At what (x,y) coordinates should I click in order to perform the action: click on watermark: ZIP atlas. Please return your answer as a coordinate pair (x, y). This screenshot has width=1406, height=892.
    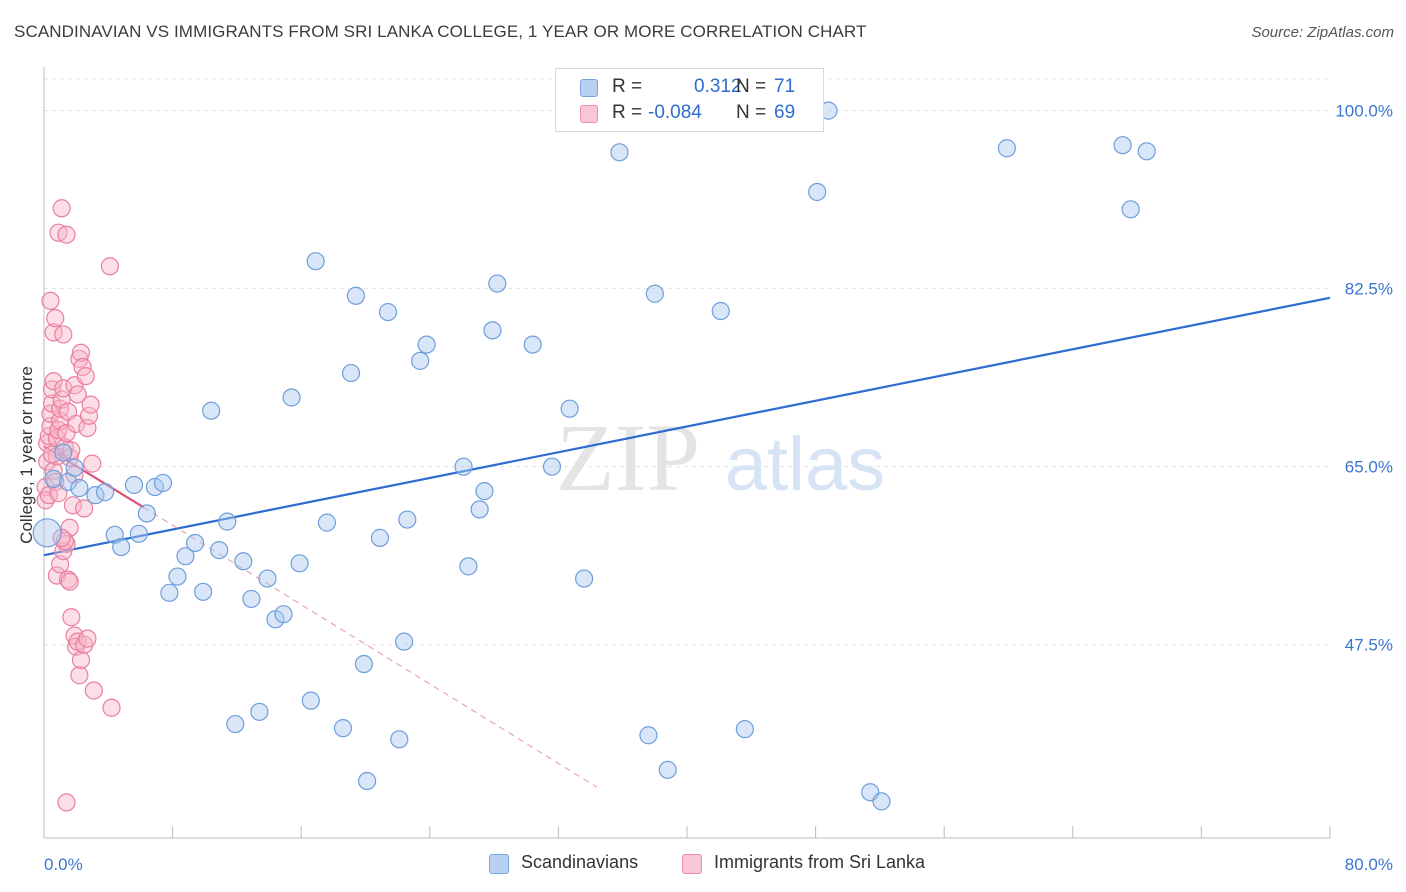
    Looking at the image, I should click on (720, 457).